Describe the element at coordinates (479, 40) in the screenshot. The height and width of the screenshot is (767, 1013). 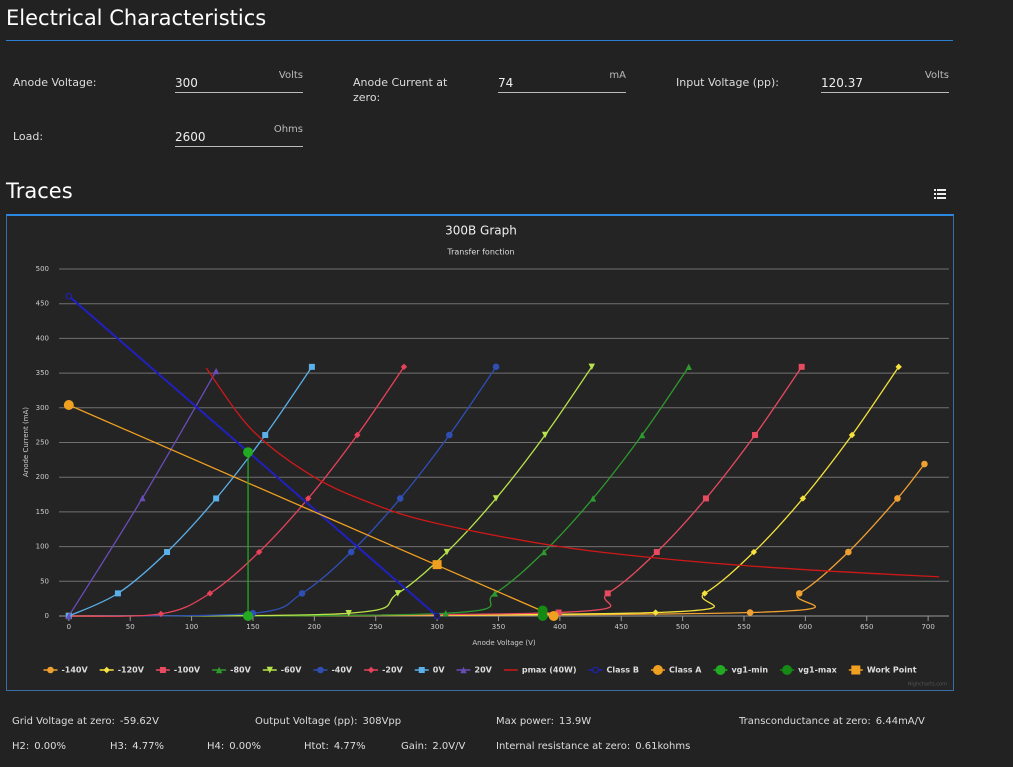
I see `divider` at that location.